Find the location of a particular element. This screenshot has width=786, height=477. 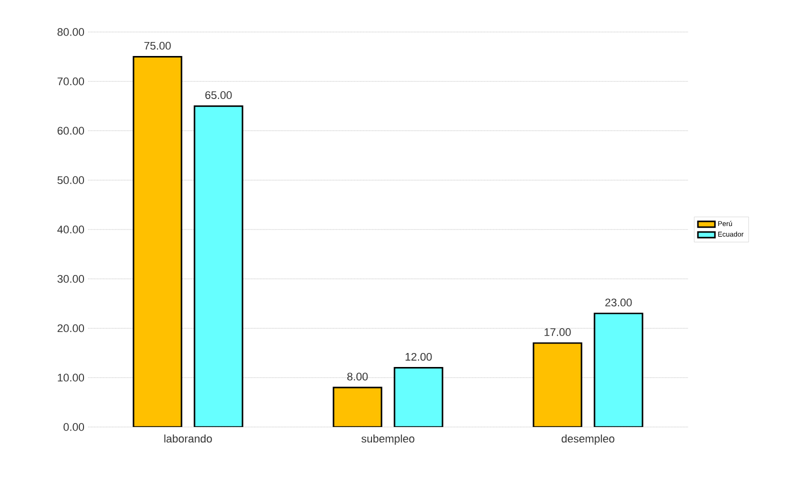

data-label: 65.00 is located at coordinates (218, 95).